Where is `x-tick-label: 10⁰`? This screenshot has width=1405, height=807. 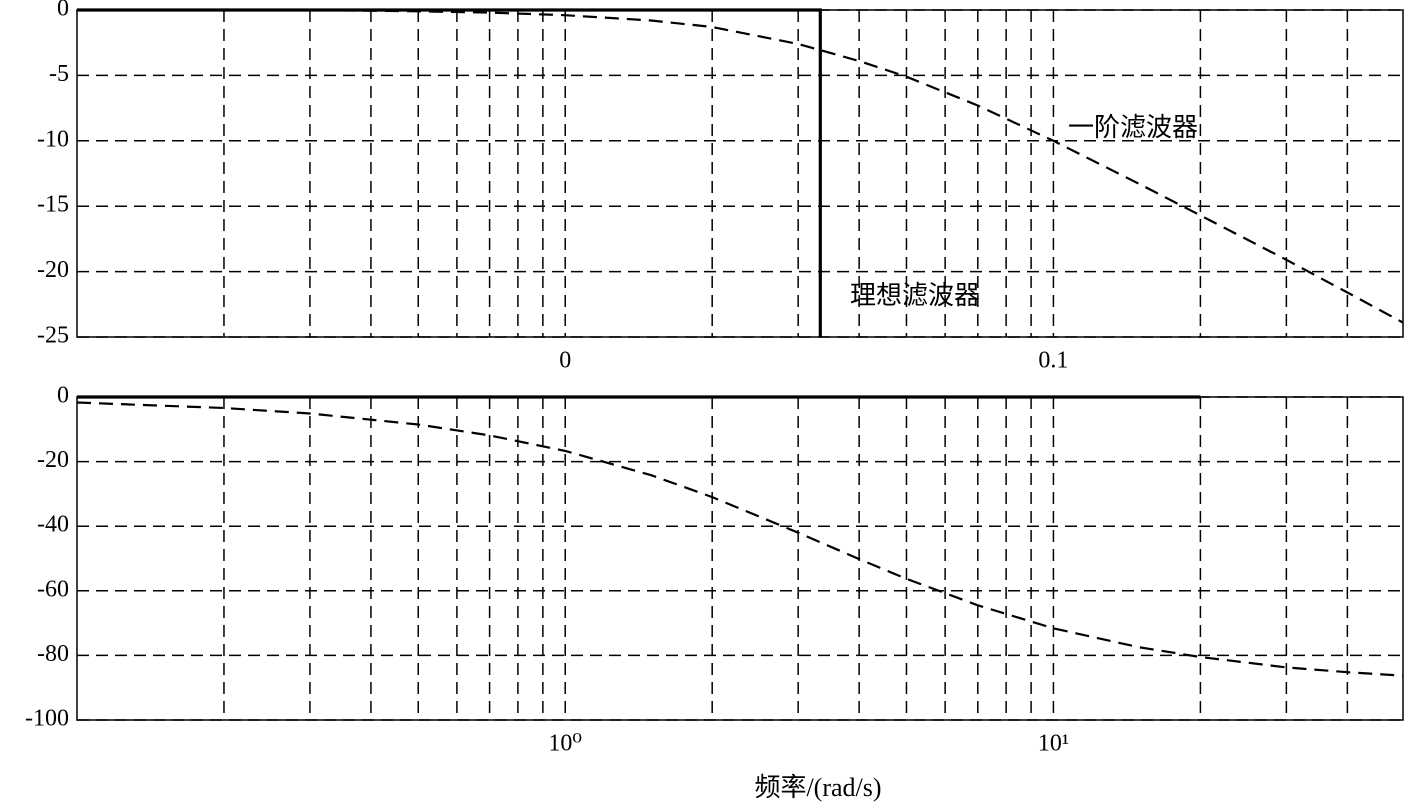 x-tick-label: 10⁰ is located at coordinates (565, 744).